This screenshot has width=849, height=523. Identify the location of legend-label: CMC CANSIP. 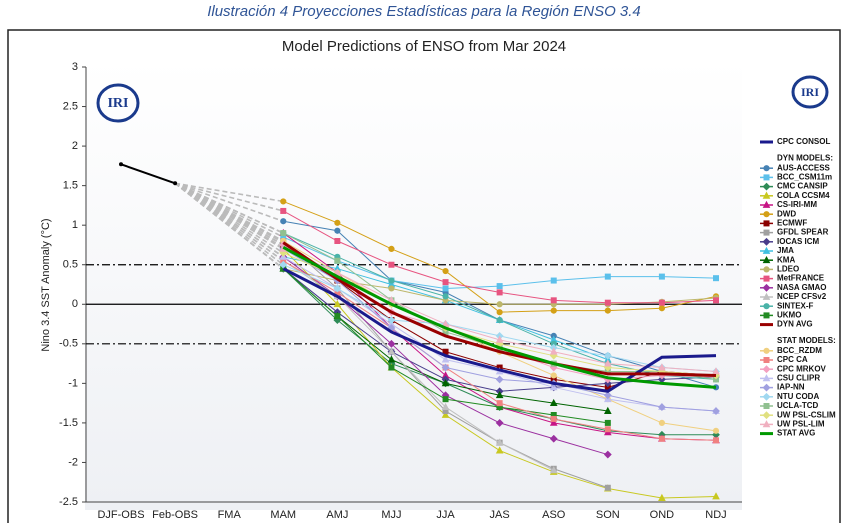
(802, 186).